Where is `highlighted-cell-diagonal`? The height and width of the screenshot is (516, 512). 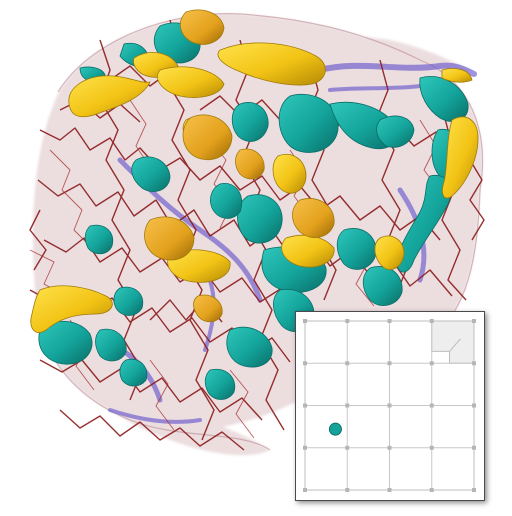
highlighted-cell-diagonal is located at coordinates (455, 345).